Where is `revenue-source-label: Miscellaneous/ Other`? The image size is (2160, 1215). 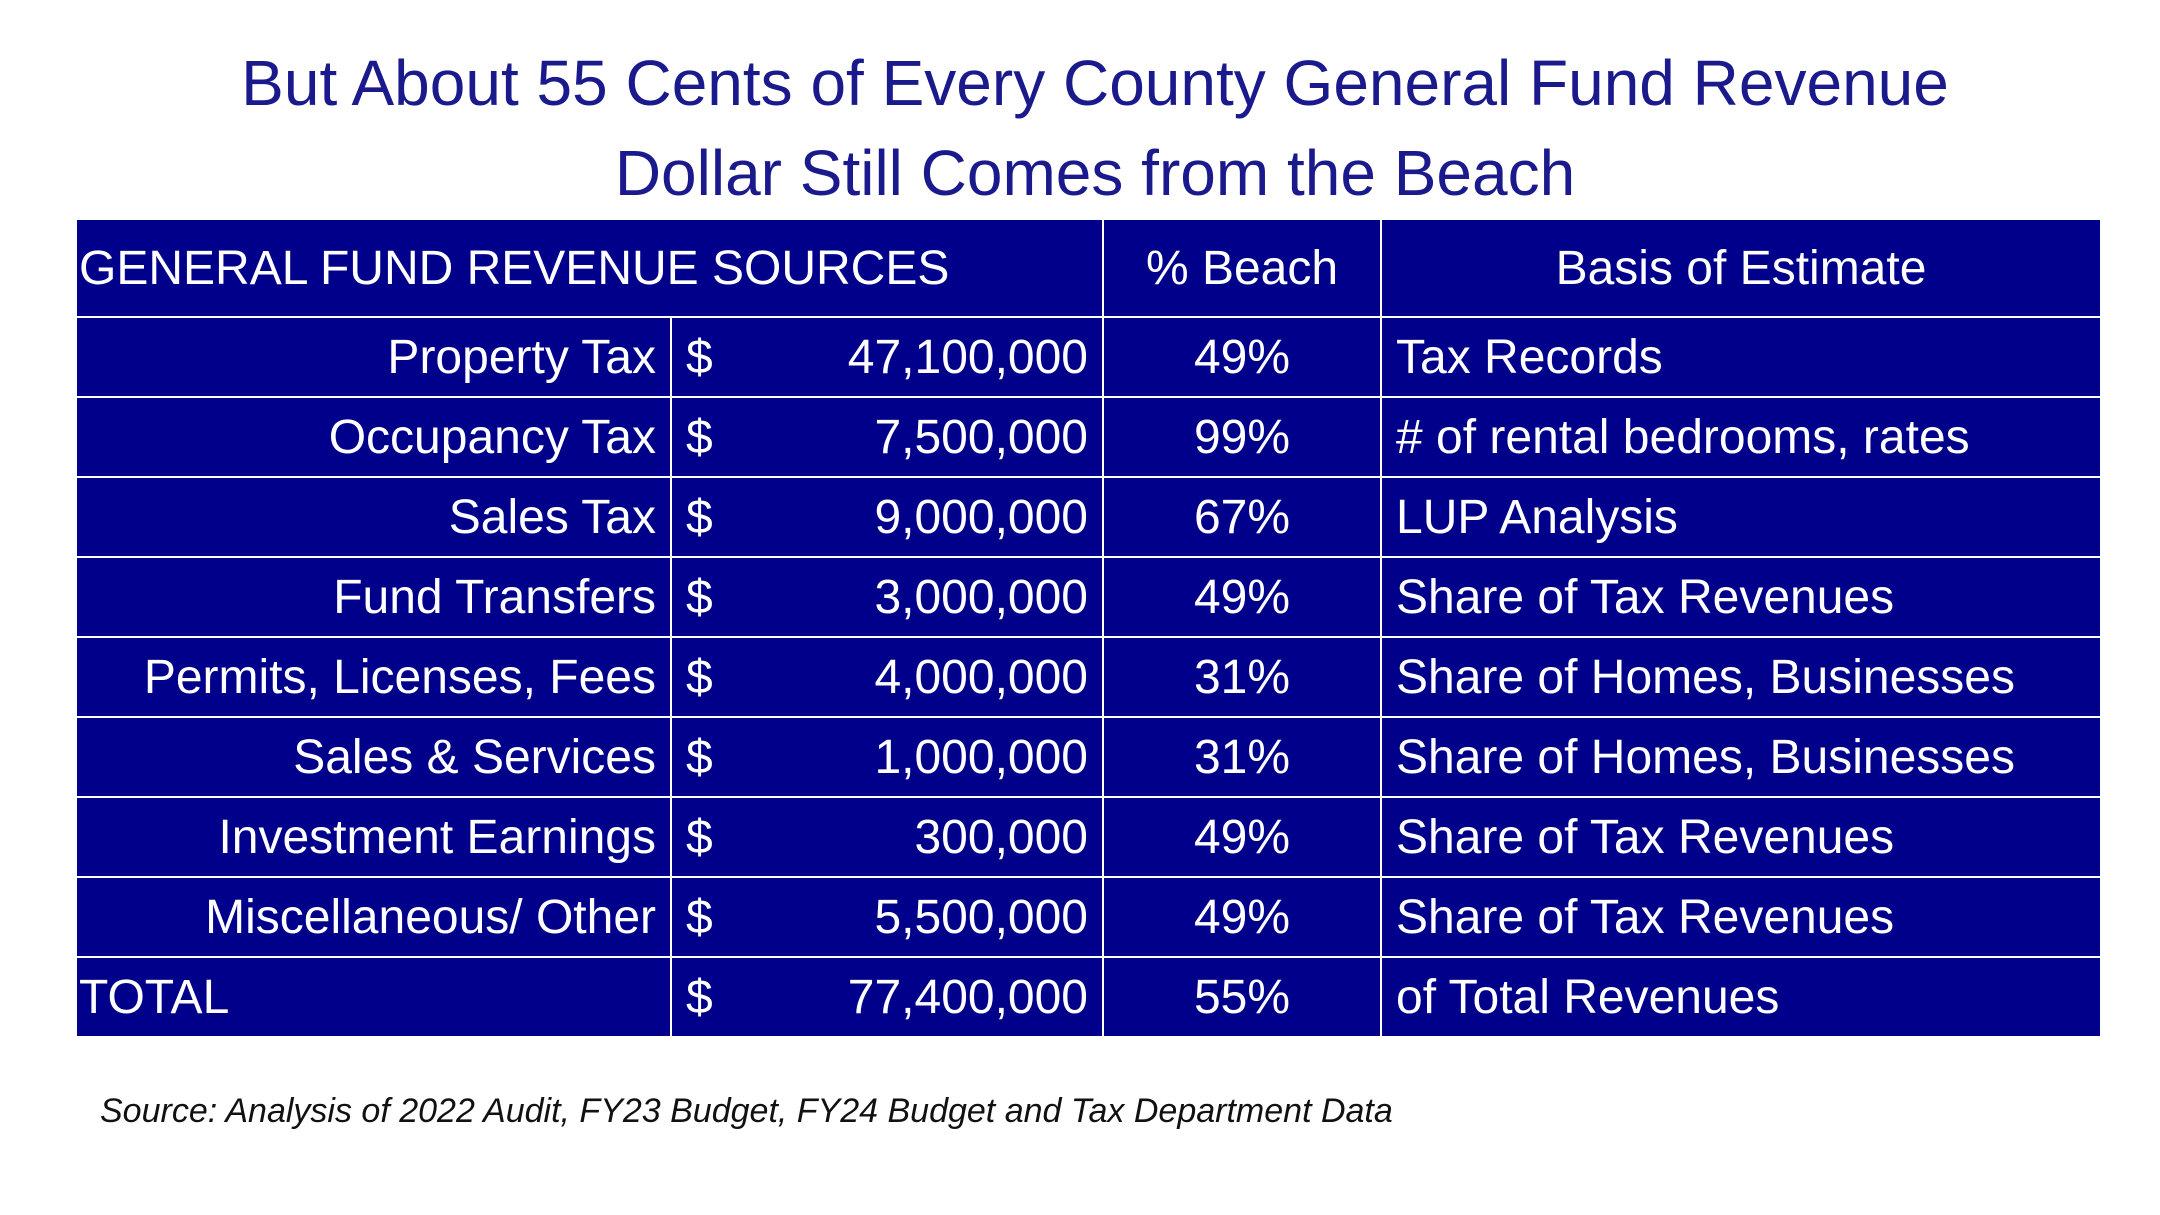 revenue-source-label: Miscellaneous/ Other is located at coordinates (373, 917).